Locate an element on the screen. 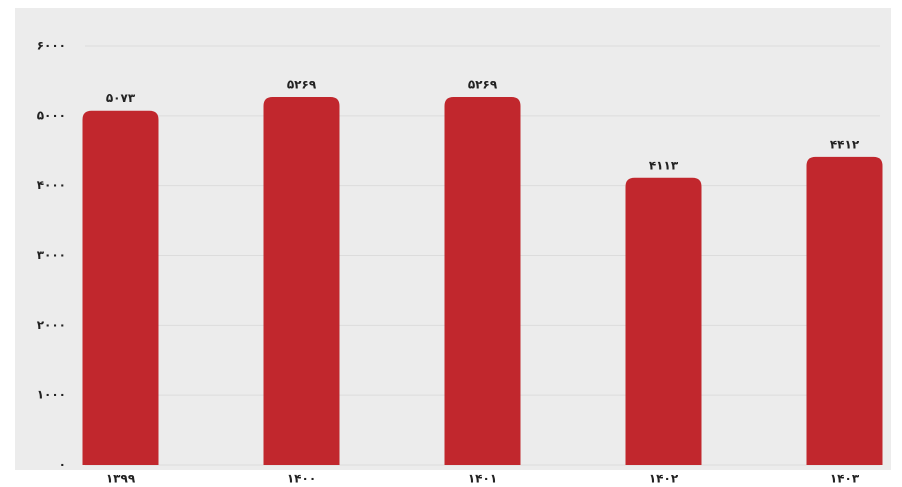 The width and height of the screenshot is (902, 487). x-tick-label: ۱۴۰۱ is located at coordinates (482, 479).